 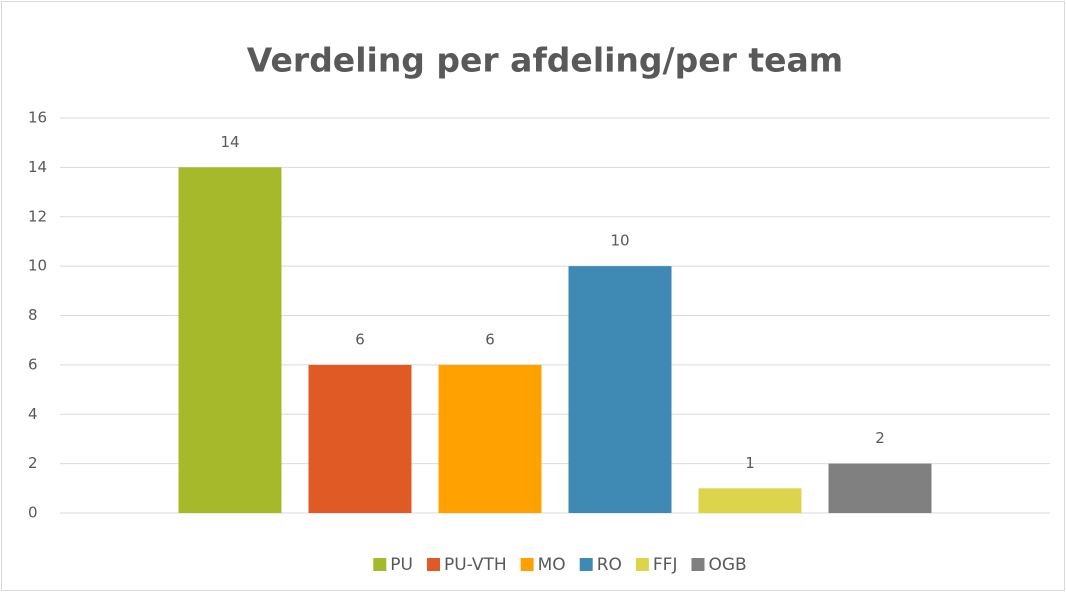 What do you see at coordinates (727, 565) in the screenshot?
I see `legend-label: OGB` at bounding box center [727, 565].